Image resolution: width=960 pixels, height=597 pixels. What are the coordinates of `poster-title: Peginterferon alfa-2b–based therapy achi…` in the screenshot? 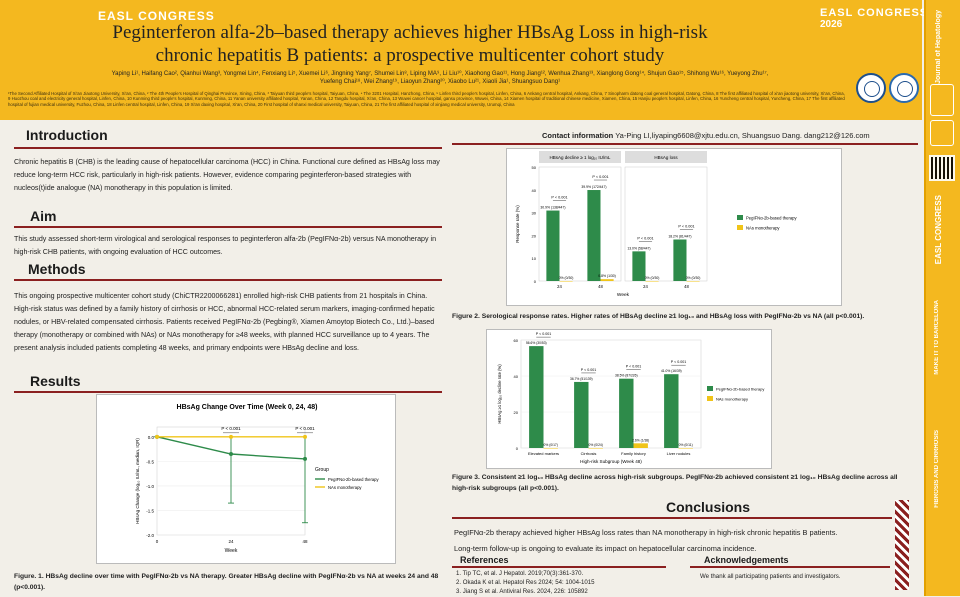 It's located at (410, 44).